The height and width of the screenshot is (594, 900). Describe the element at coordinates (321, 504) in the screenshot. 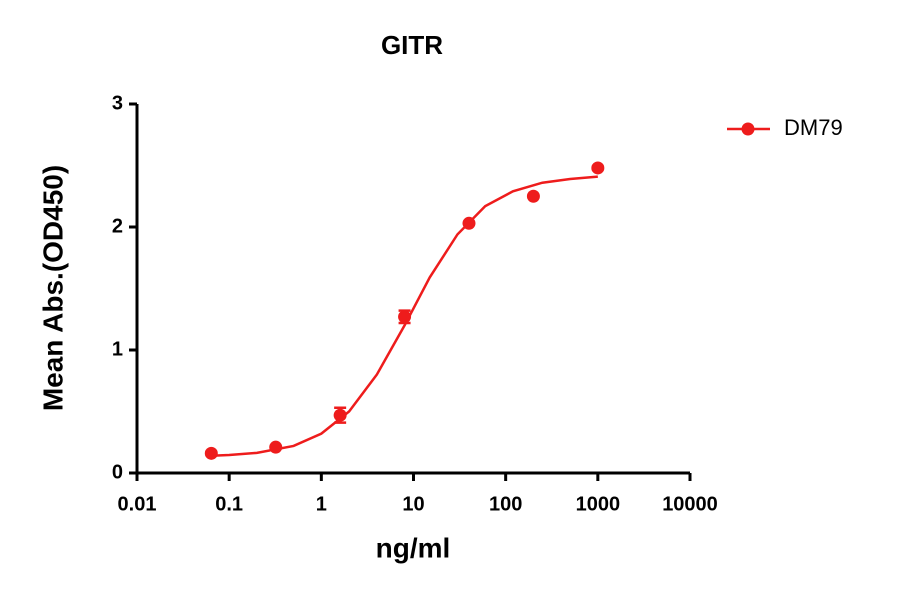

I see `x-tick-label: 1` at that location.